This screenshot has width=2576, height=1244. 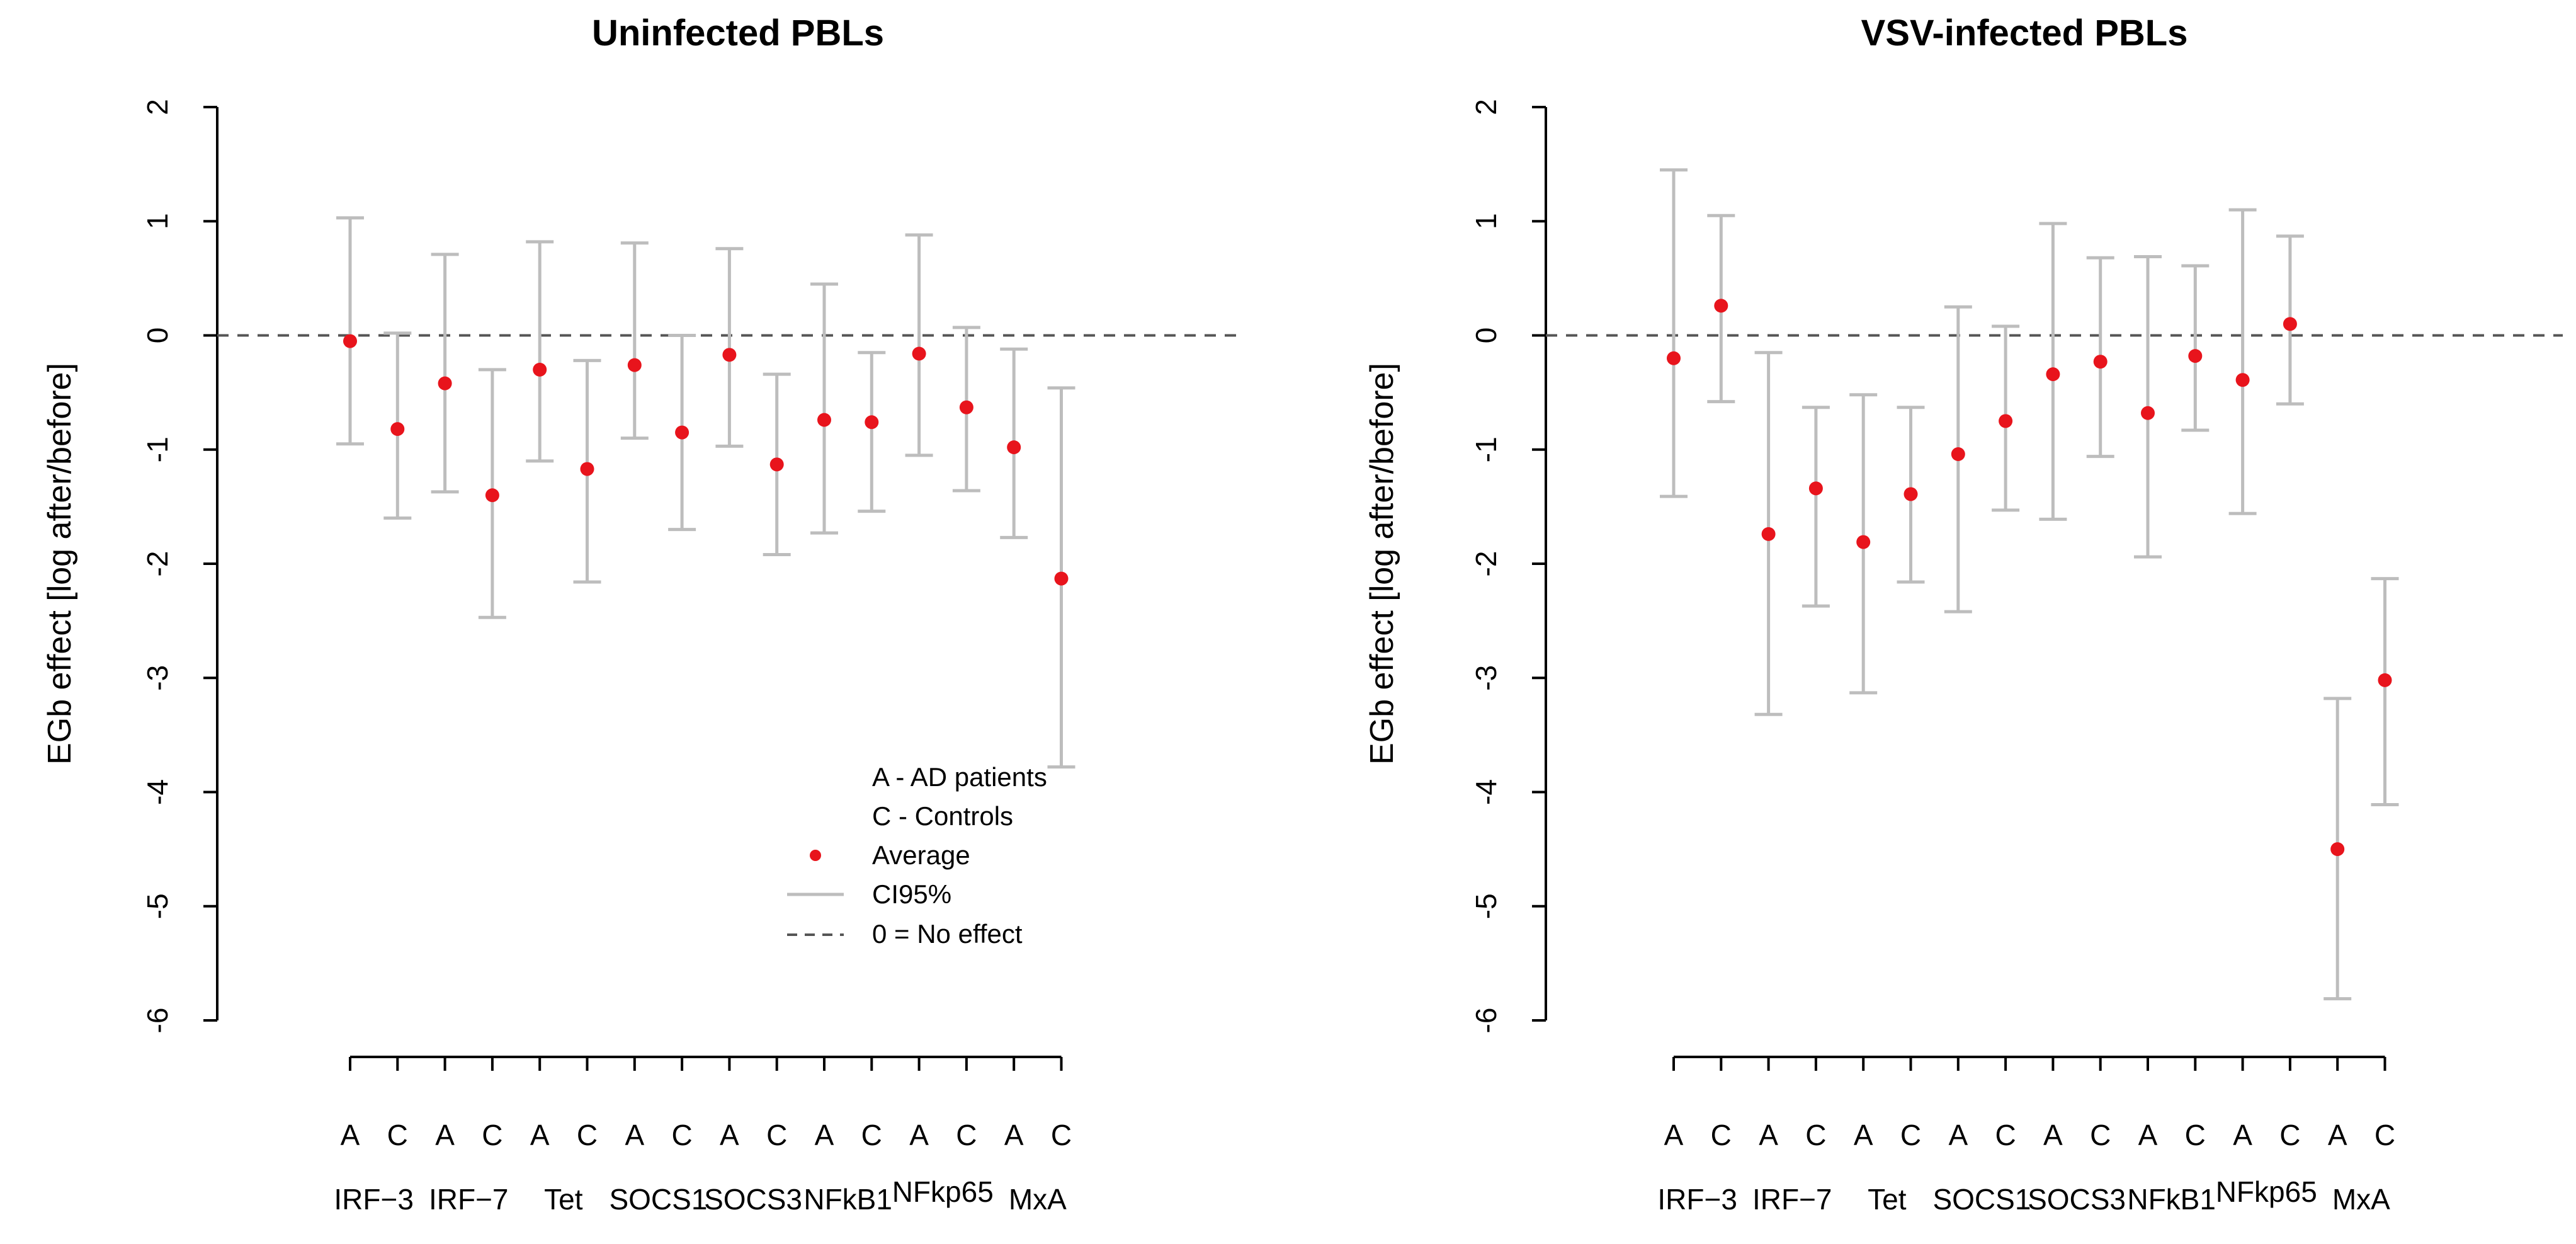 I want to click on legend-average-symbol, so click(x=815, y=855).